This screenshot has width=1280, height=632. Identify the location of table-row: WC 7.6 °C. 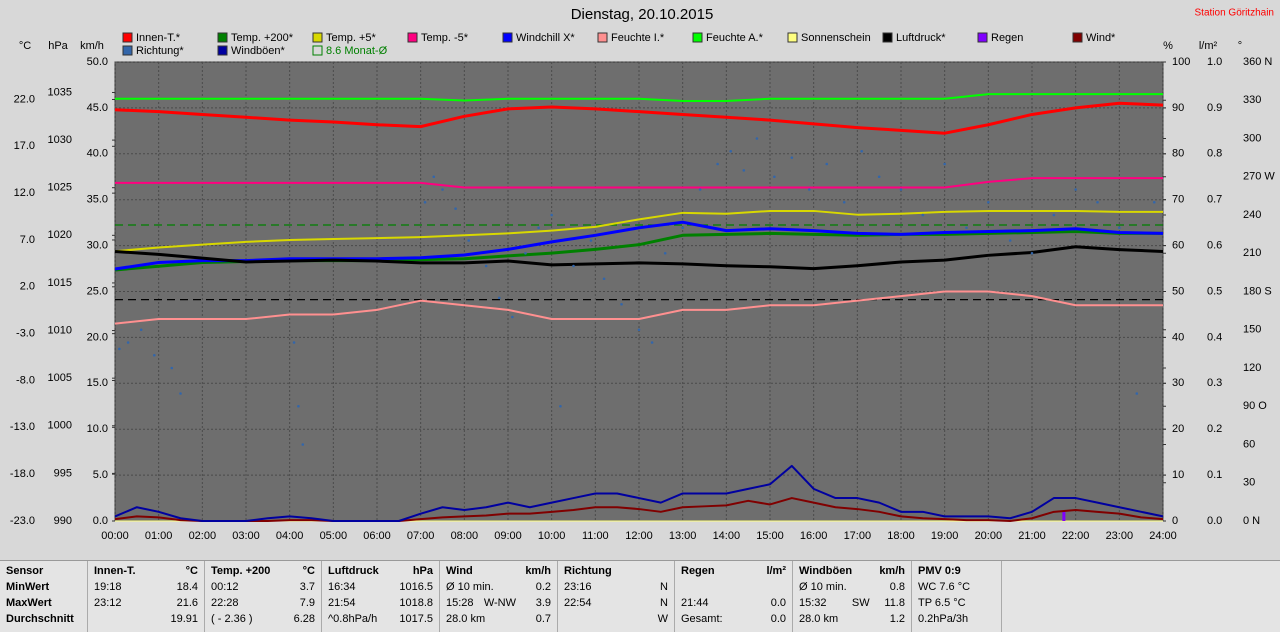
(956, 587).